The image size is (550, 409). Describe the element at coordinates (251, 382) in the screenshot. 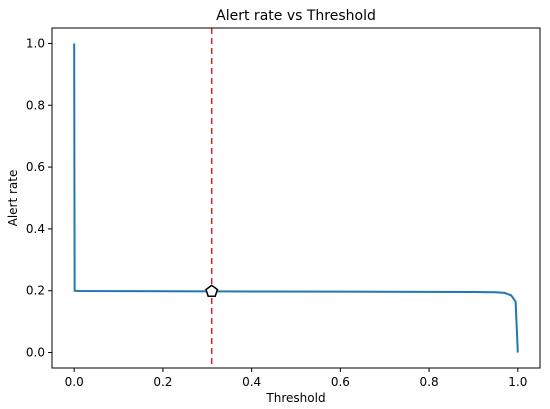

I see `x-tick-label: 0.4` at that location.